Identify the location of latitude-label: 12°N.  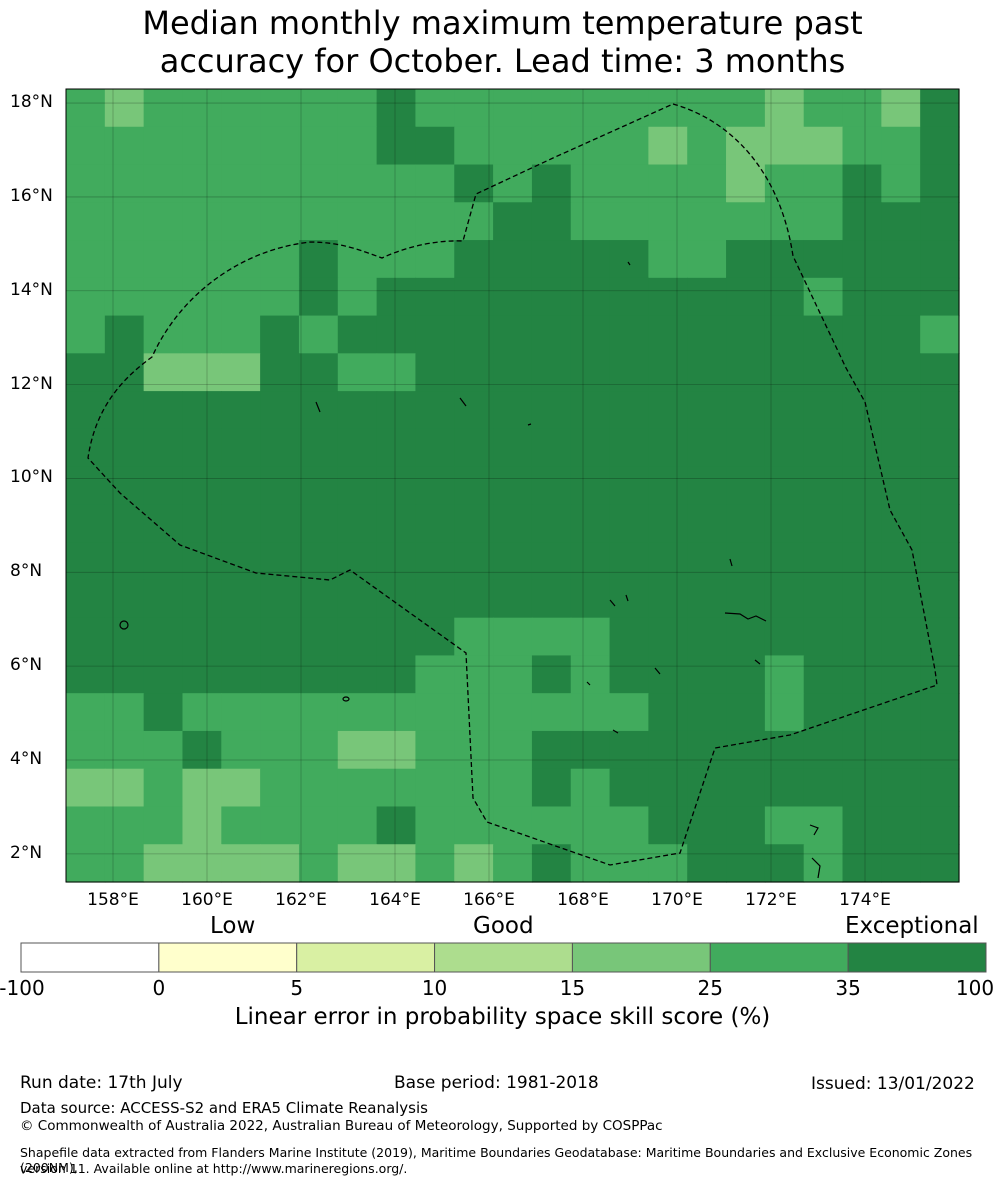
(31, 383).